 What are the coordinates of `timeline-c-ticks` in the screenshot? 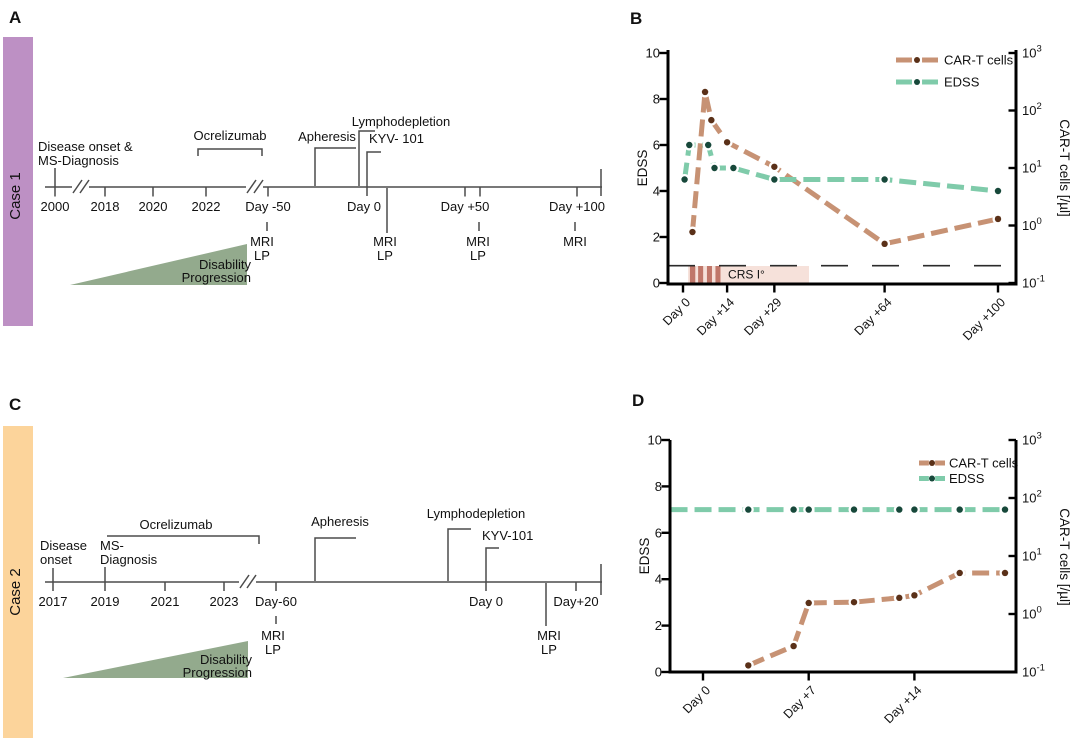 It's located at (314, 579).